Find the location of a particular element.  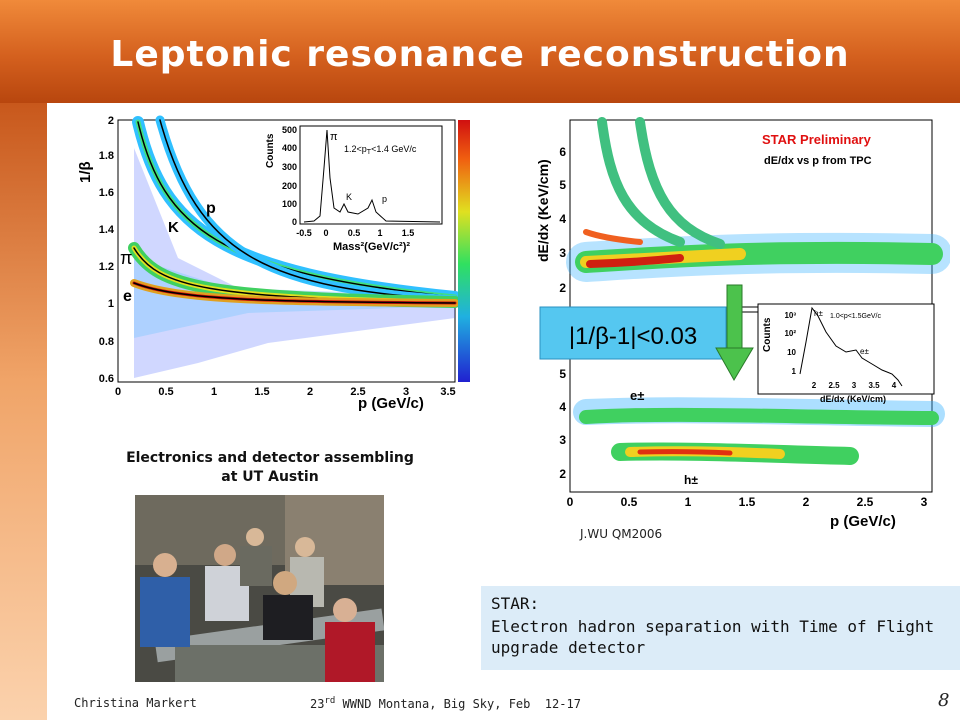

inset-y-tick: 1 is located at coordinates (794, 371).